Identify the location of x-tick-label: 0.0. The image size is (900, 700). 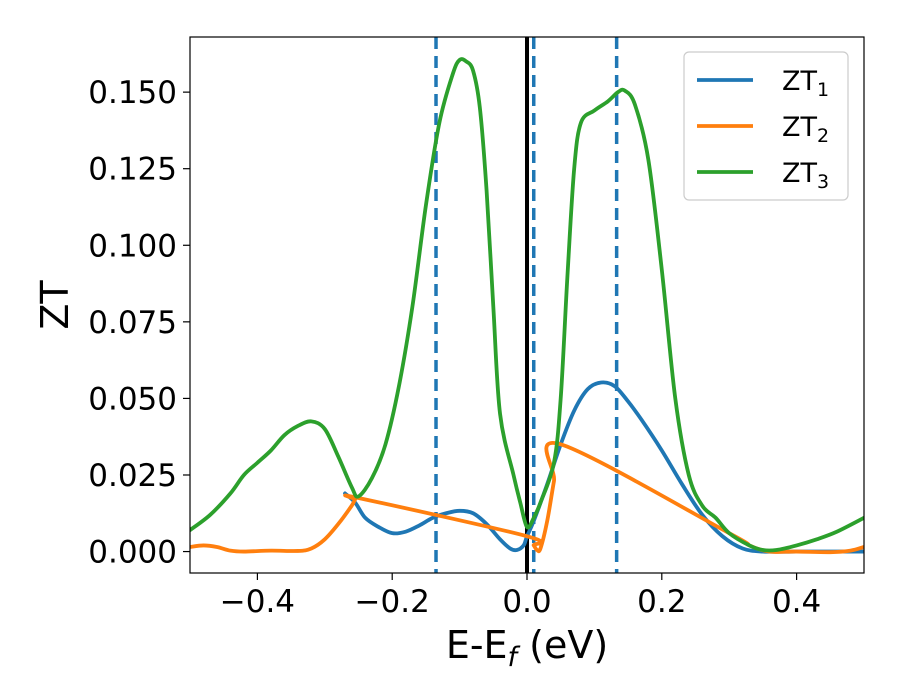
(526, 602).